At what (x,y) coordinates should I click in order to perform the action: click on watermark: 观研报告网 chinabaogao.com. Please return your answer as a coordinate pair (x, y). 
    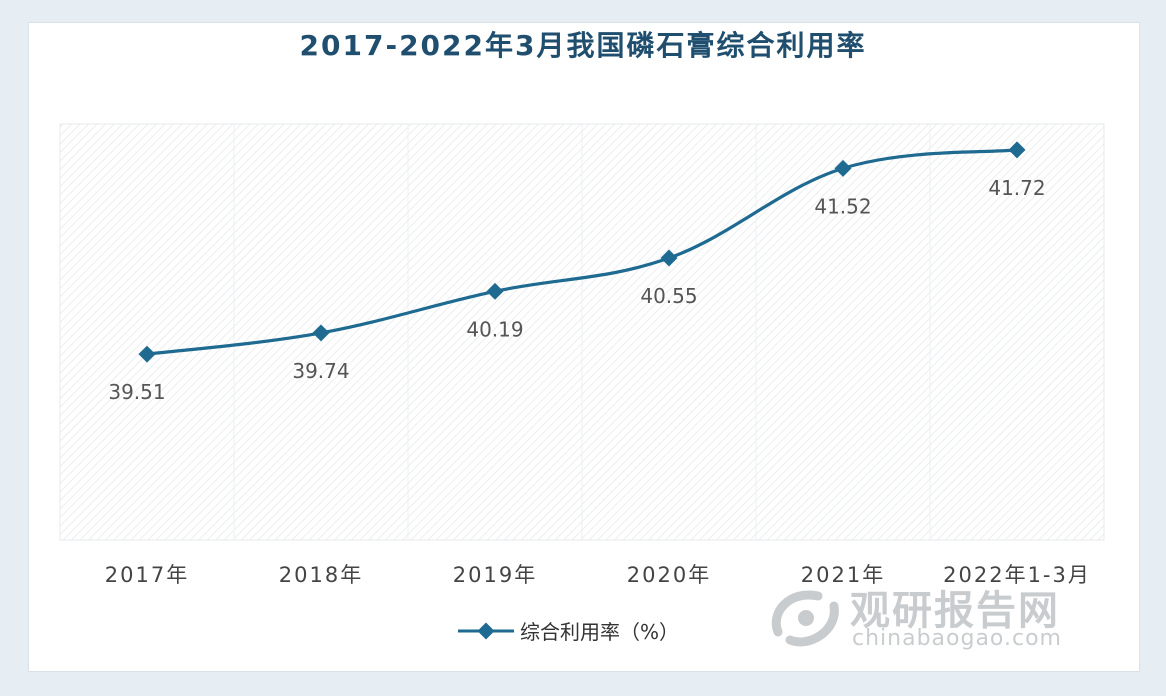
    Looking at the image, I should click on (925, 617).